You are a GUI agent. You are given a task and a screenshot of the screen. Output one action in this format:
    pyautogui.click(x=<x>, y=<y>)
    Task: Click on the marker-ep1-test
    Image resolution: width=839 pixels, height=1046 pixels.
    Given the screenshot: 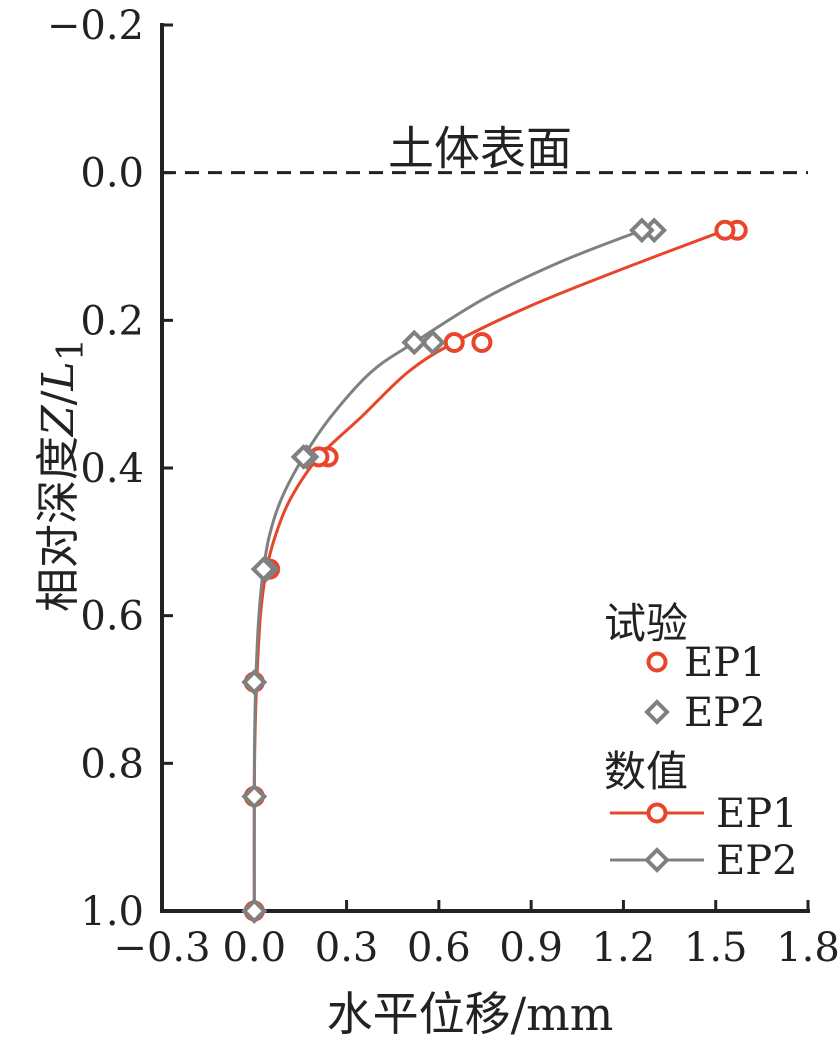 What is the action you would take?
    pyautogui.click(x=482, y=342)
    